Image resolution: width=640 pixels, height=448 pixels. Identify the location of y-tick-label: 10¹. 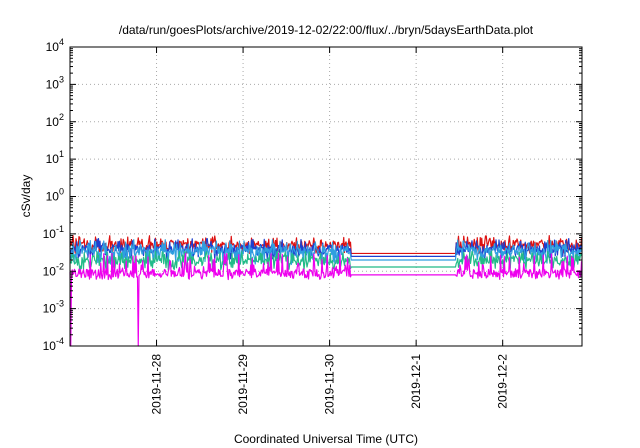
(55, 157).